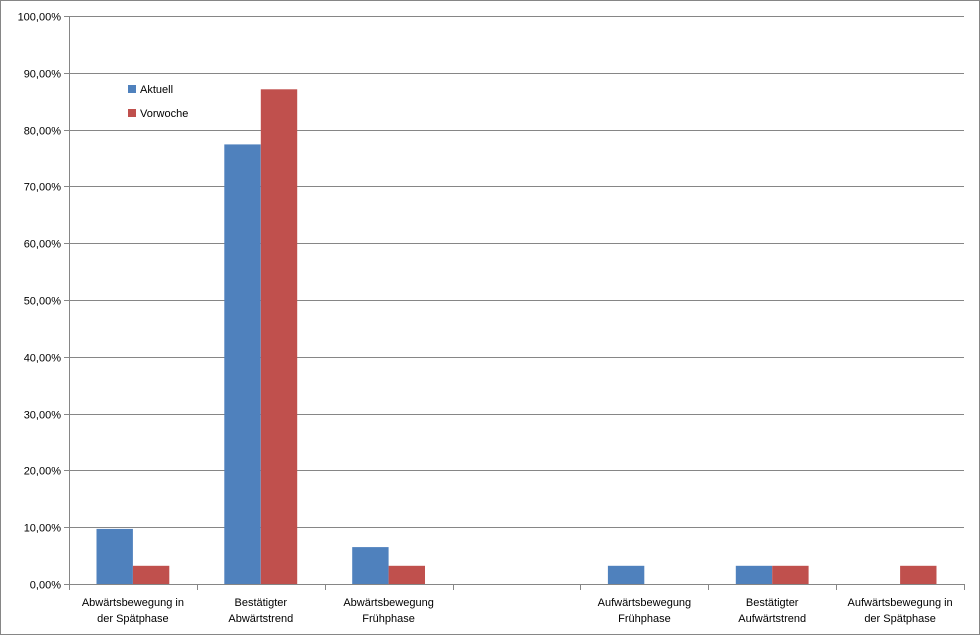  I want to click on y-tick-label: 0,00%, so click(45, 586).